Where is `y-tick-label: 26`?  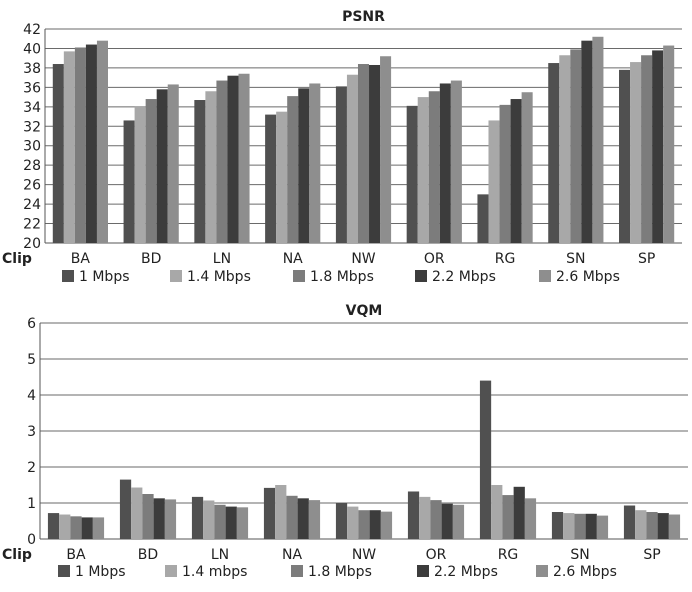 y-tick-label: 26 is located at coordinates (32, 186).